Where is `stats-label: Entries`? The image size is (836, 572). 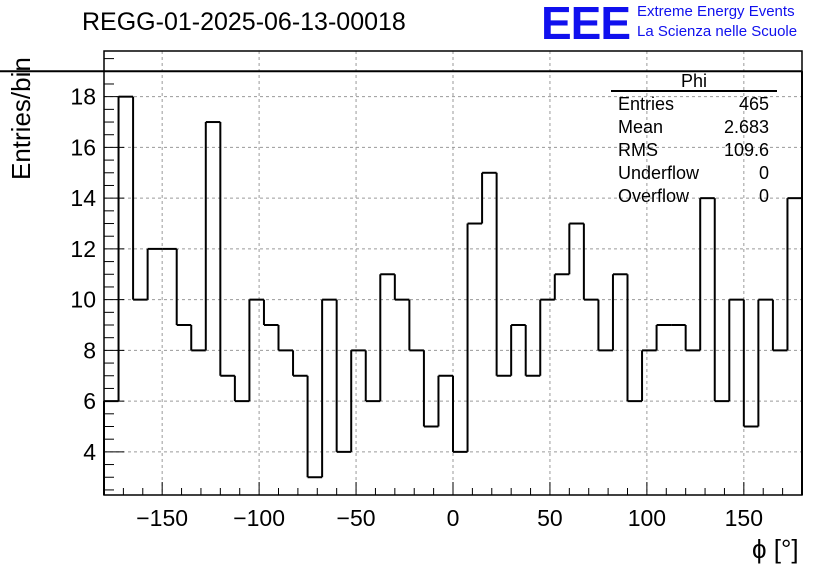 stats-label: Entries is located at coordinates (646, 104).